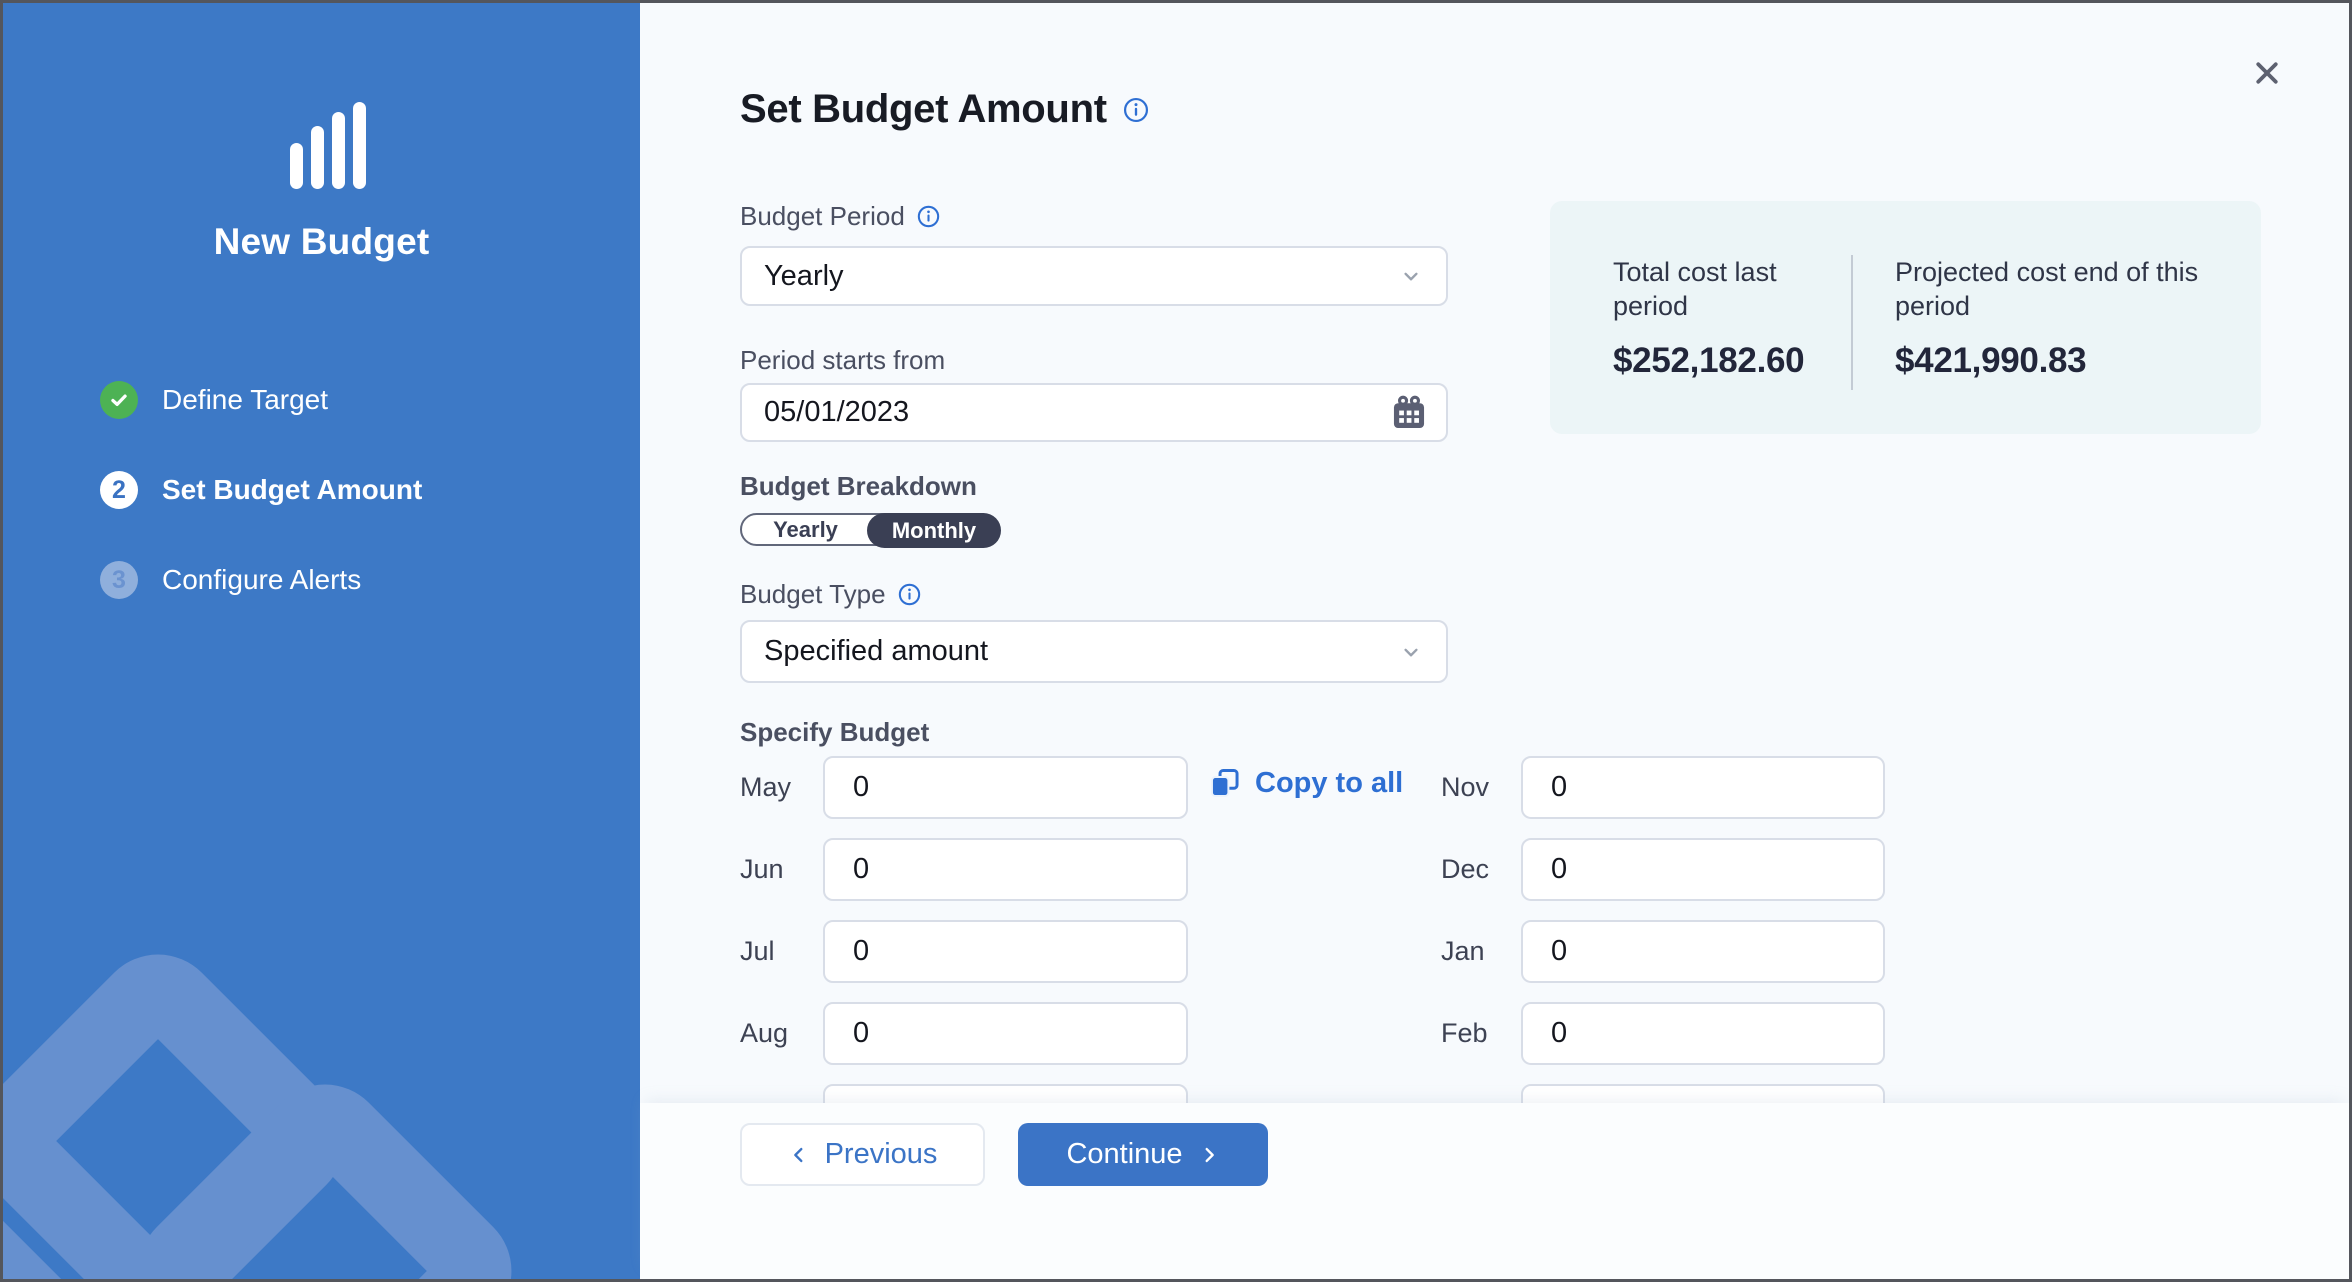  I want to click on step-define-target: Define Target, so click(261, 400).